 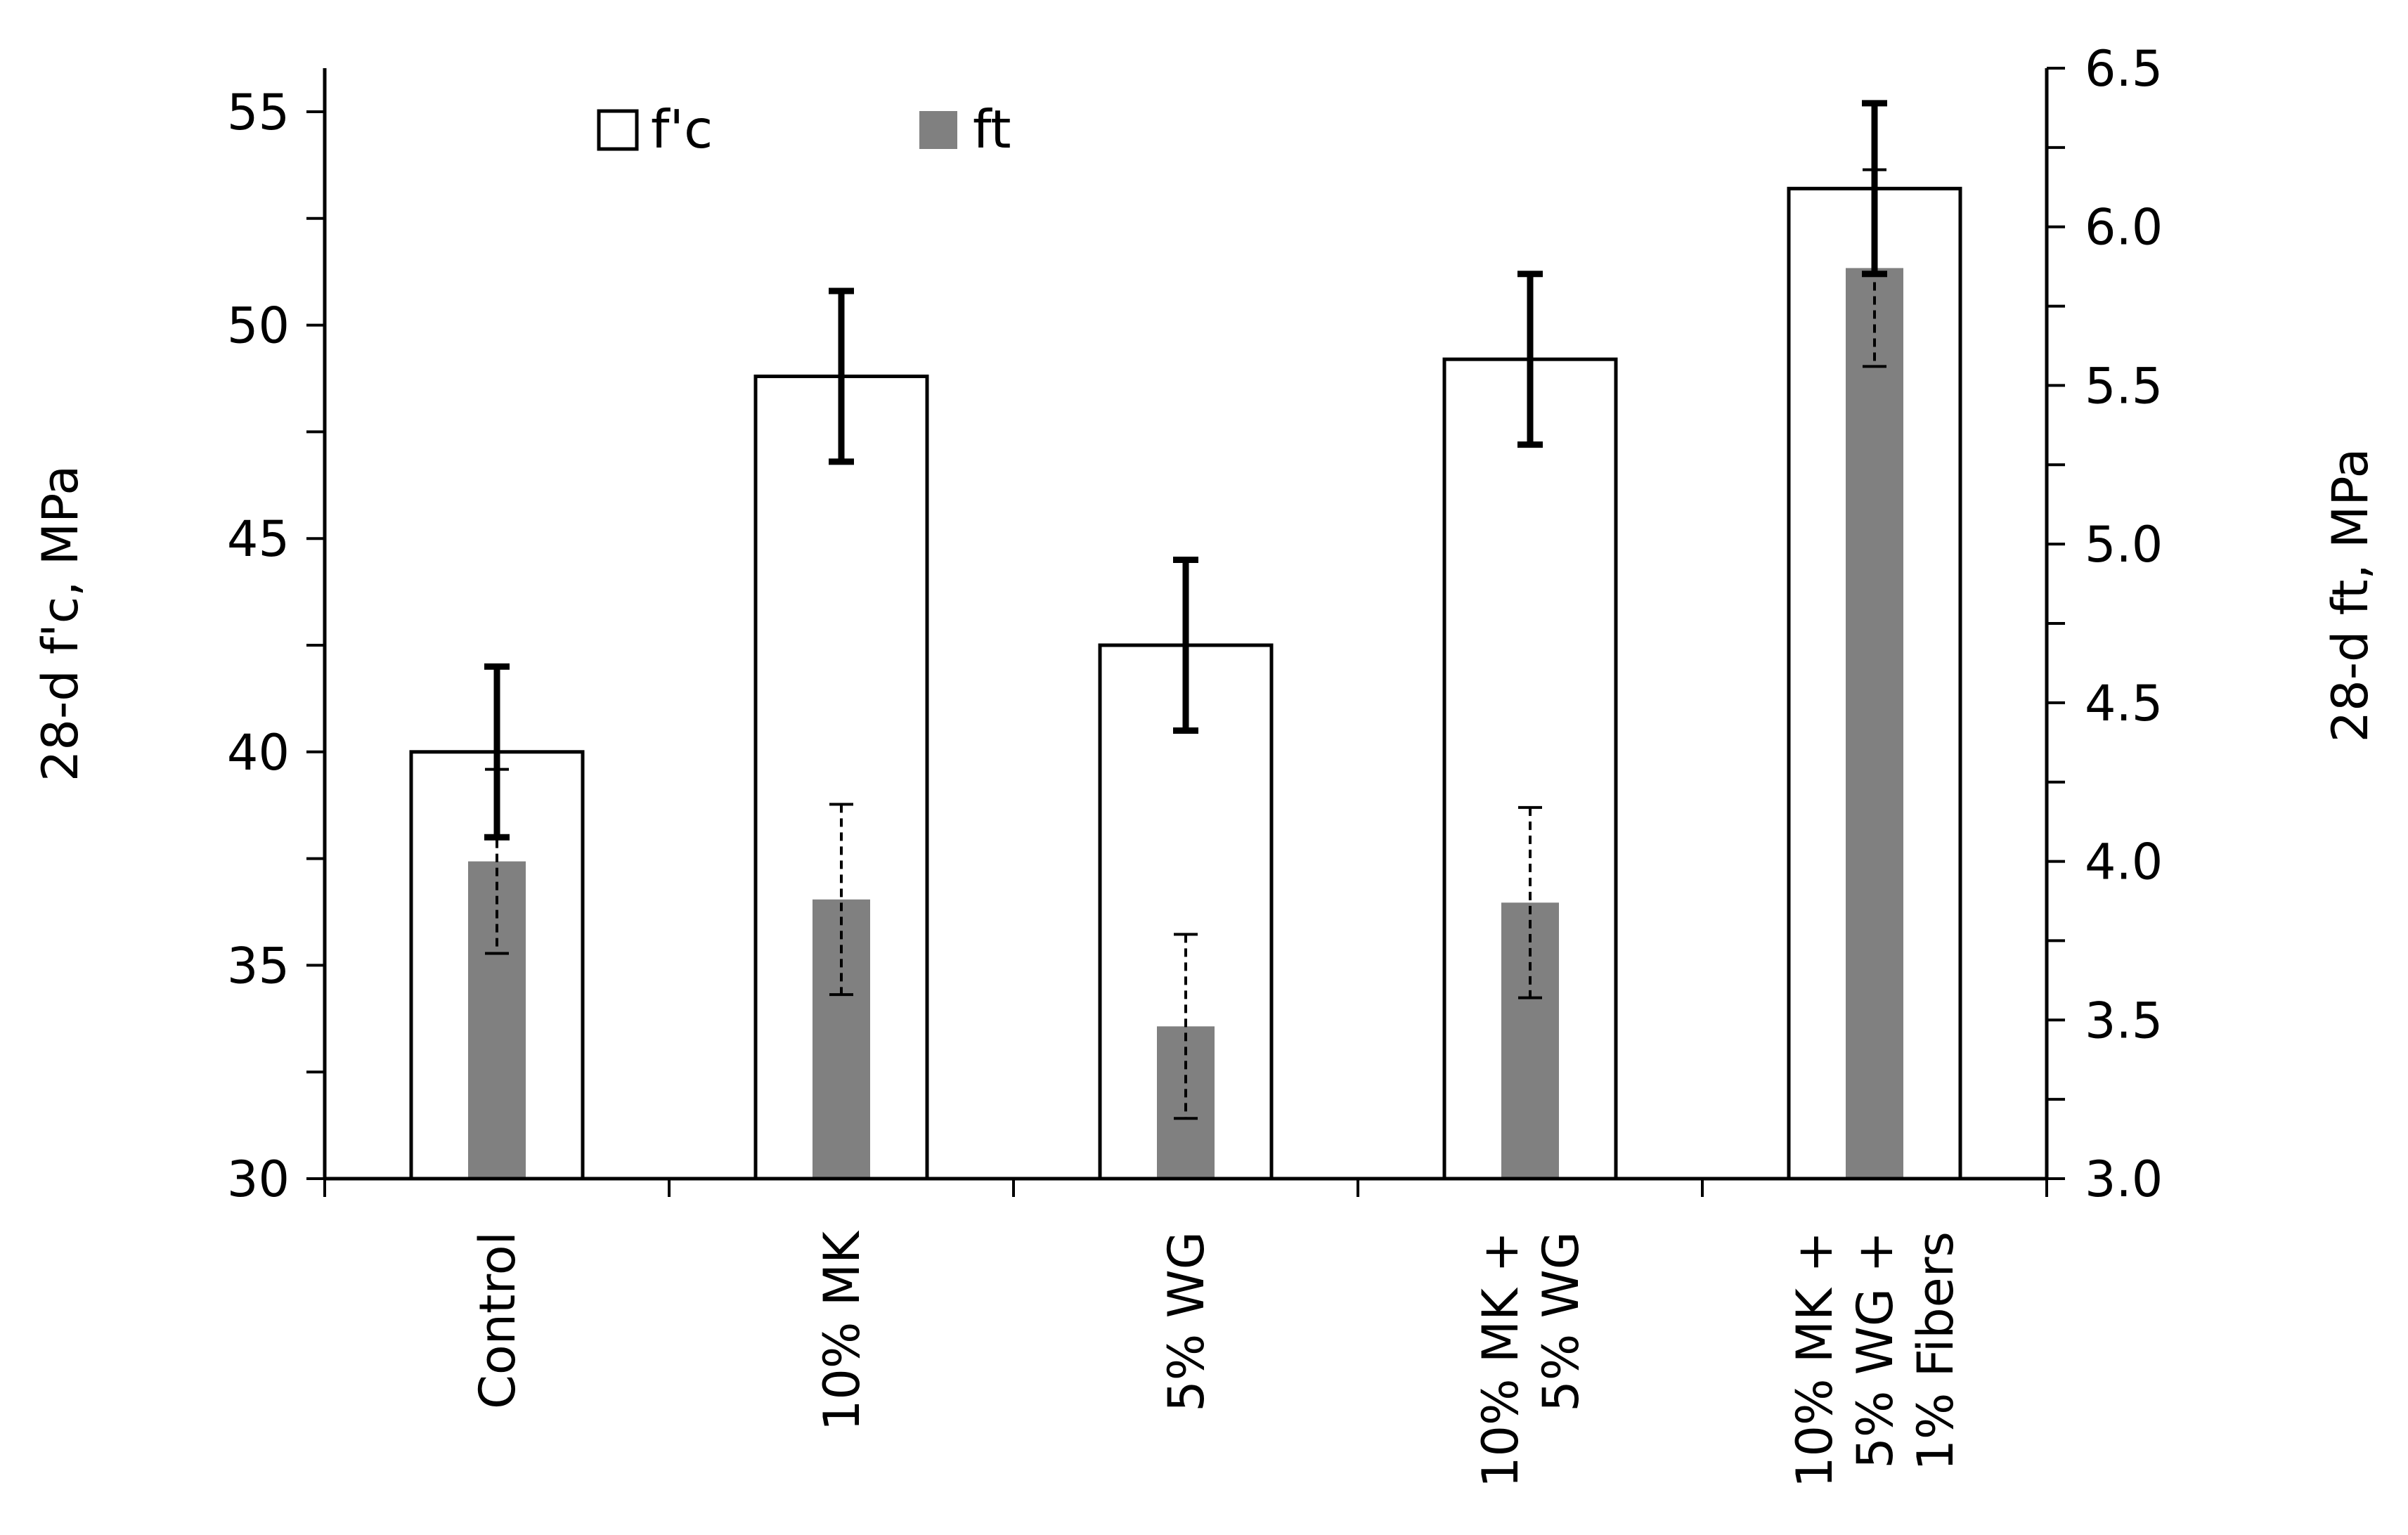 I want to click on category-label-2: 5% WG, so click(x=1186, y=1321).